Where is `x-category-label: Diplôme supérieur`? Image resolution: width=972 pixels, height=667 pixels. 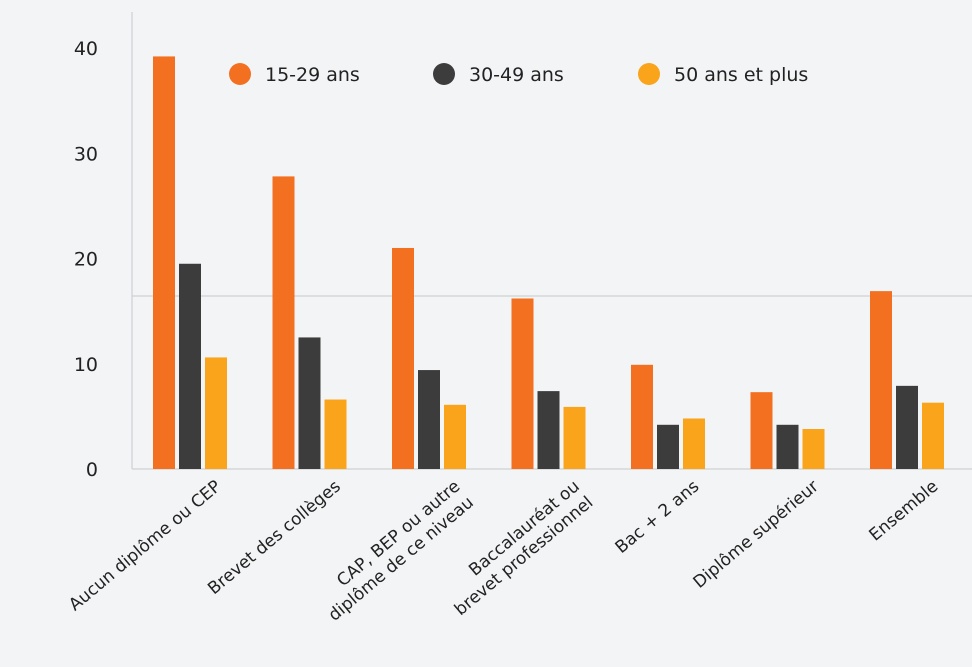
x-category-label: Diplôme supérieur is located at coordinates (756, 535).